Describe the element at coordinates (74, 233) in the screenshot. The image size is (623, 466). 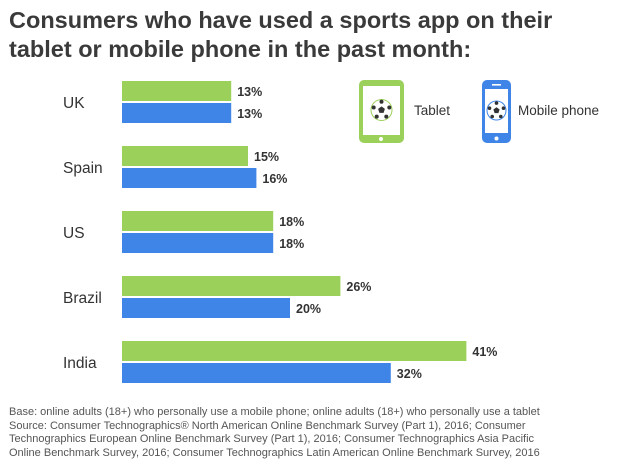
I see `category-label: US` at that location.